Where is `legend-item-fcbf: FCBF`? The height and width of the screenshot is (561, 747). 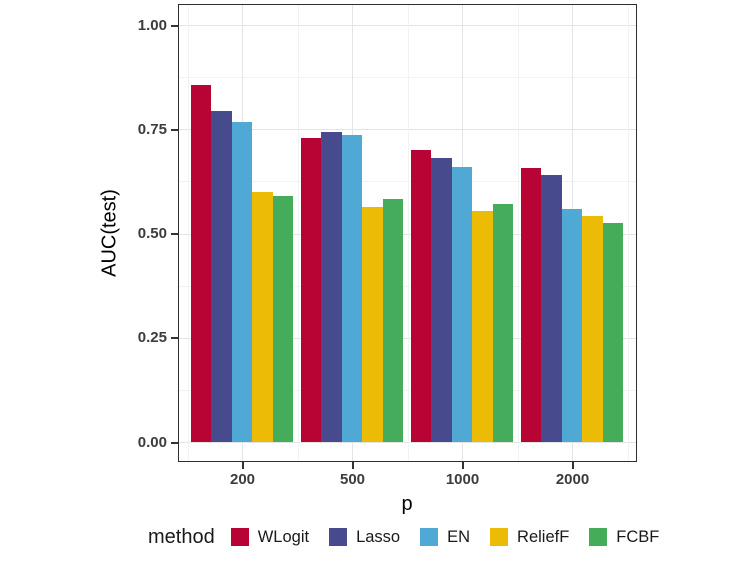 legend-item-fcbf: FCBF is located at coordinates (624, 537).